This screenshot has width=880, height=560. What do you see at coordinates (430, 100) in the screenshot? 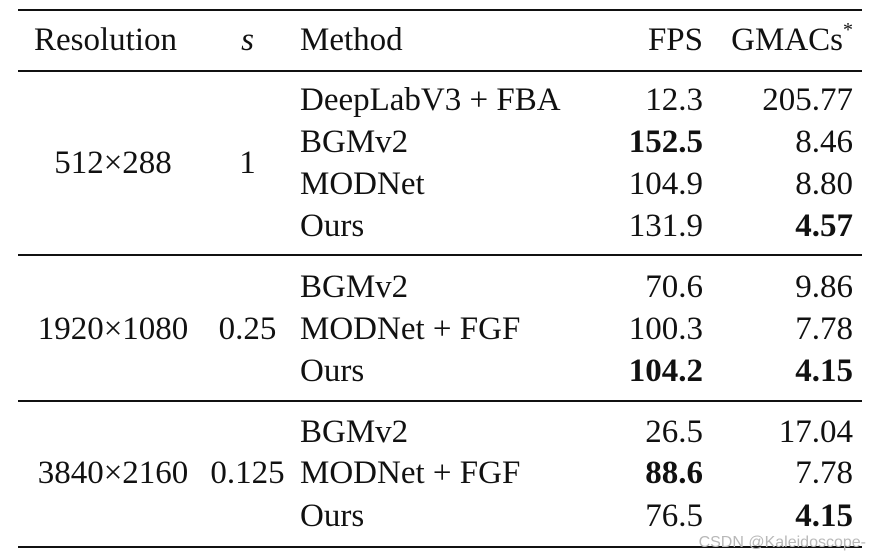
I see `method-cell: DeepLabV3 + FBA` at bounding box center [430, 100].